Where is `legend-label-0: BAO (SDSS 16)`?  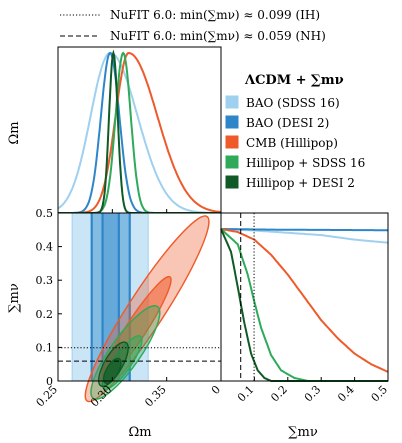 legend-label-0: BAO (SDSS 16) is located at coordinates (293, 103).